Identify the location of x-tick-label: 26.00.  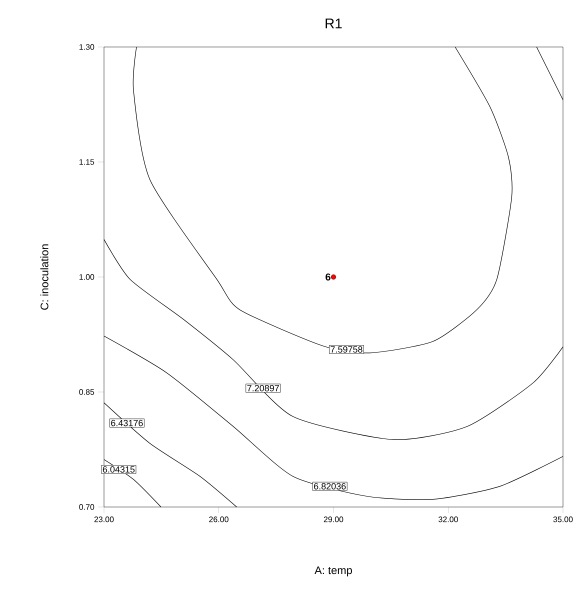
(218, 519).